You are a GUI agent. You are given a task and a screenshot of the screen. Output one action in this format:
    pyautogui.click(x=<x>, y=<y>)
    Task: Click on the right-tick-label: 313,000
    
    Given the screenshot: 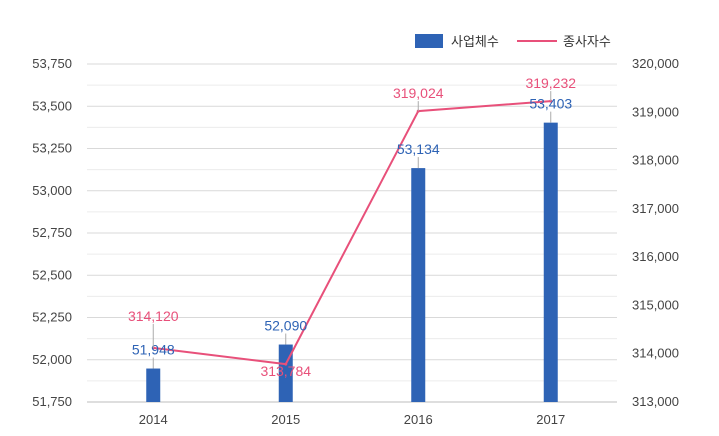 What is the action you would take?
    pyautogui.click(x=655, y=401)
    